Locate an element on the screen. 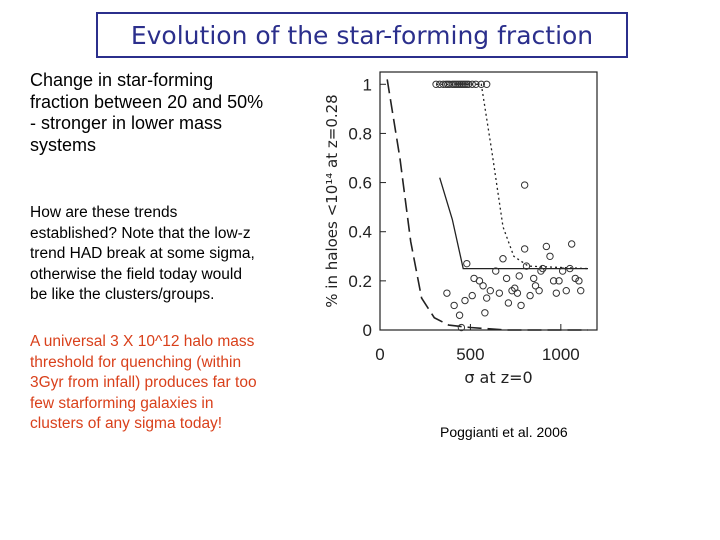 The height and width of the screenshot is (540, 720). series-line-solid is located at coordinates (513, 223).